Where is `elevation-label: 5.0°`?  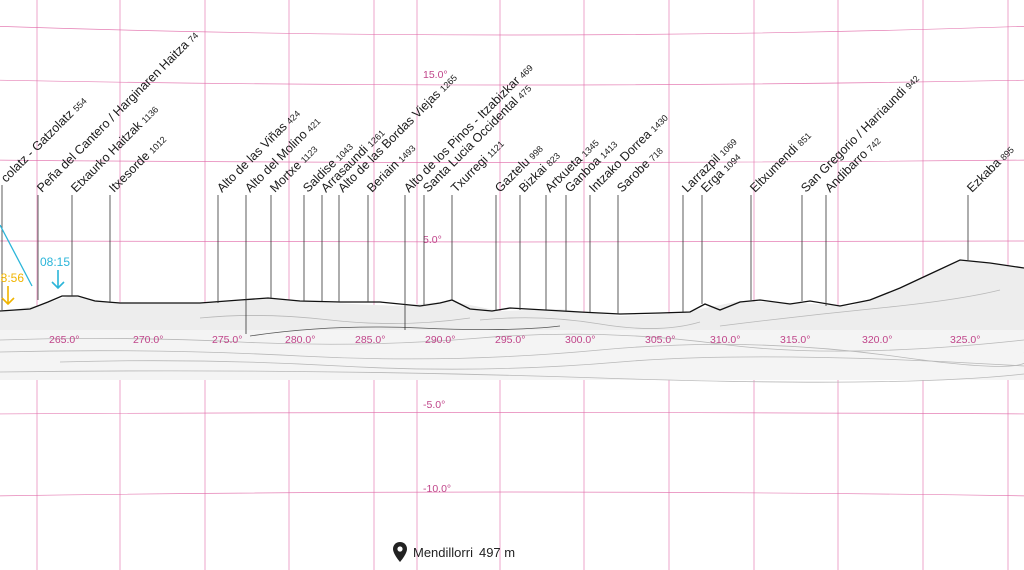
elevation-label: 5.0° is located at coordinates (432, 240).